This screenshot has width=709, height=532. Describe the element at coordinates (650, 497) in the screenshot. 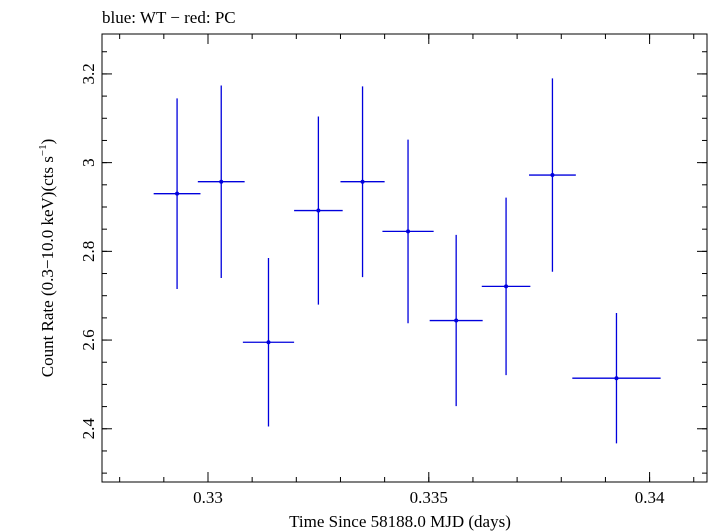

I see `x-tick-label: 0.34` at that location.